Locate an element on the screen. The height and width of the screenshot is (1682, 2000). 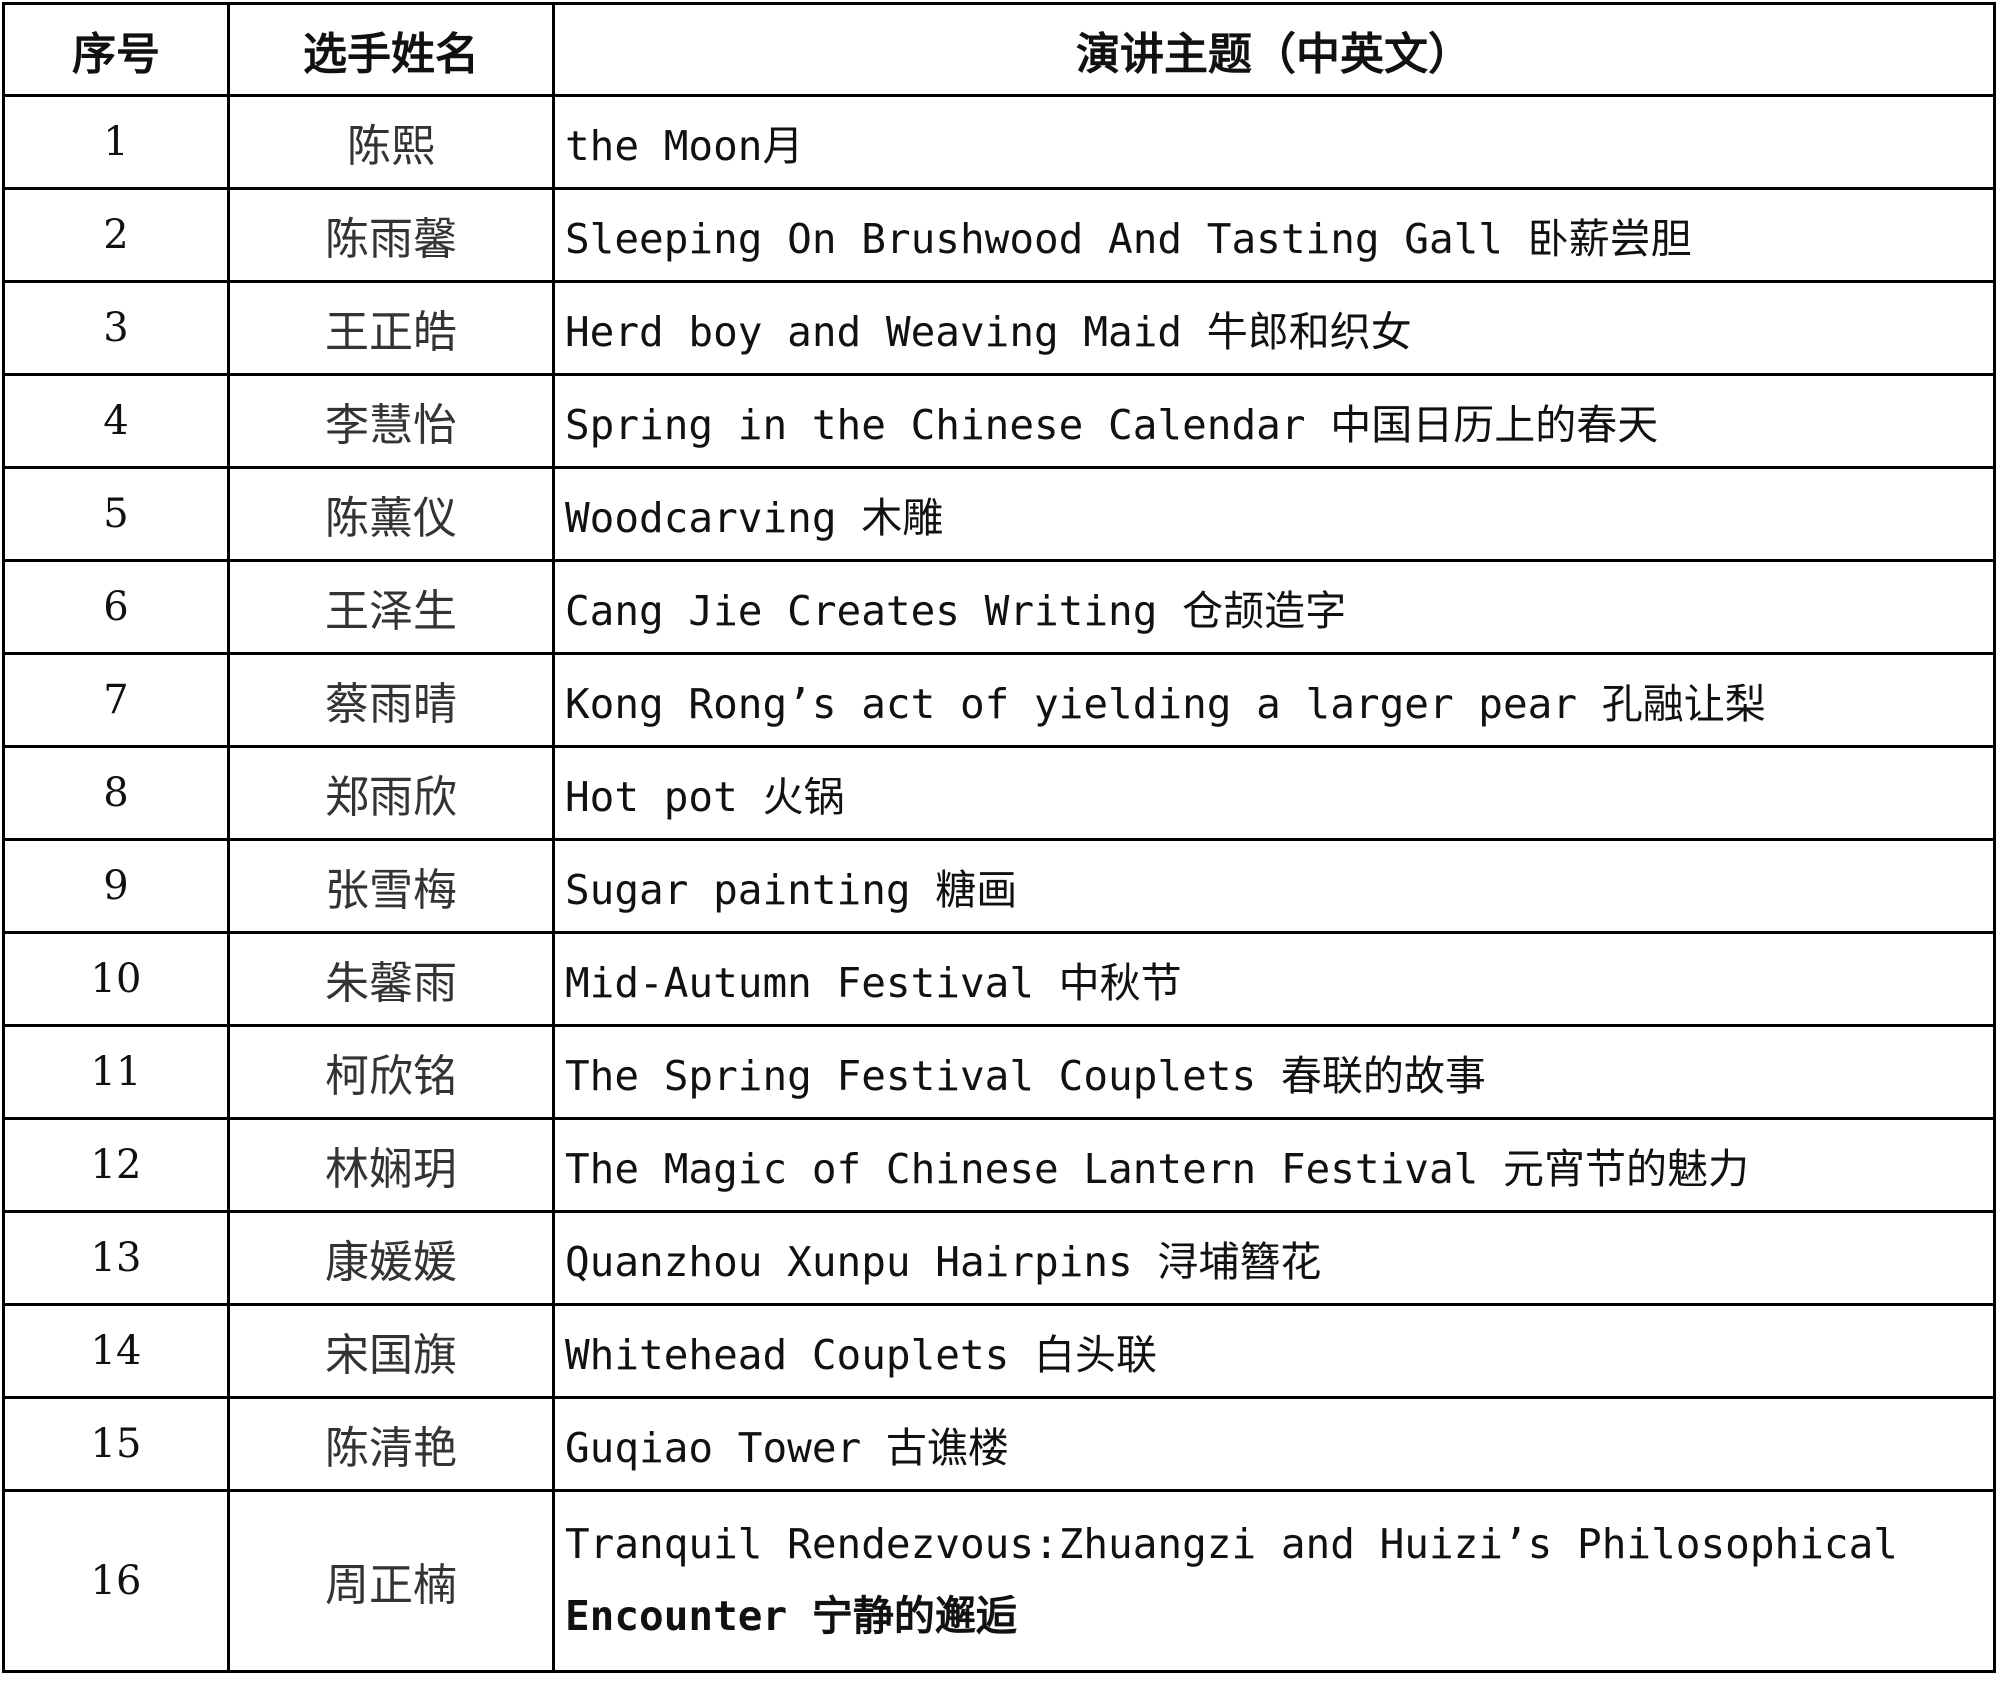
contestant-name: 王正皓 is located at coordinates (391, 328).